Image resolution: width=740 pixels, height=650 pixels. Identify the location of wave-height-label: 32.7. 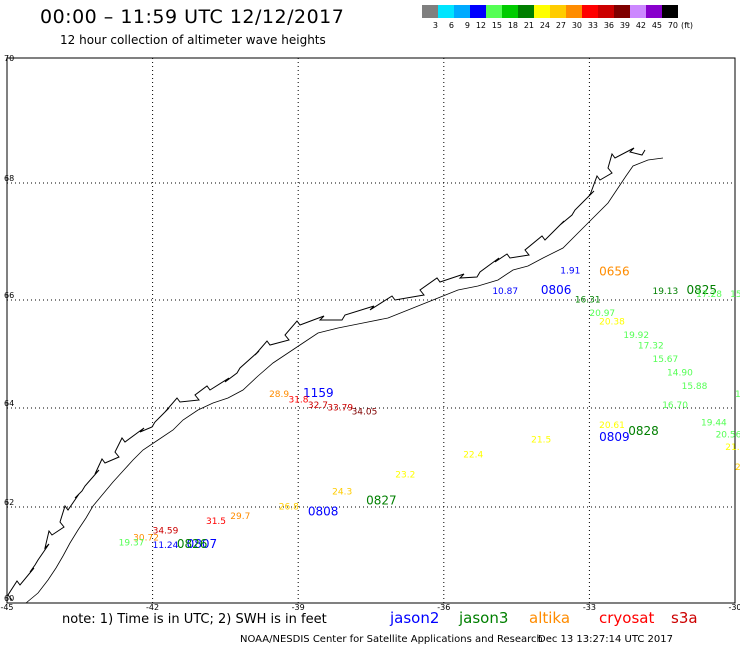
(318, 406).